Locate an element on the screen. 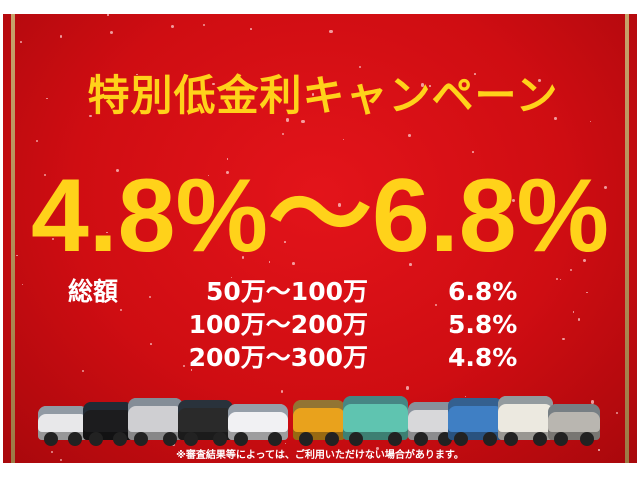 Image resolution: width=640 pixels, height=480 pixels. rate-row: 100万～200万 5.8% is located at coordinates (320, 325).